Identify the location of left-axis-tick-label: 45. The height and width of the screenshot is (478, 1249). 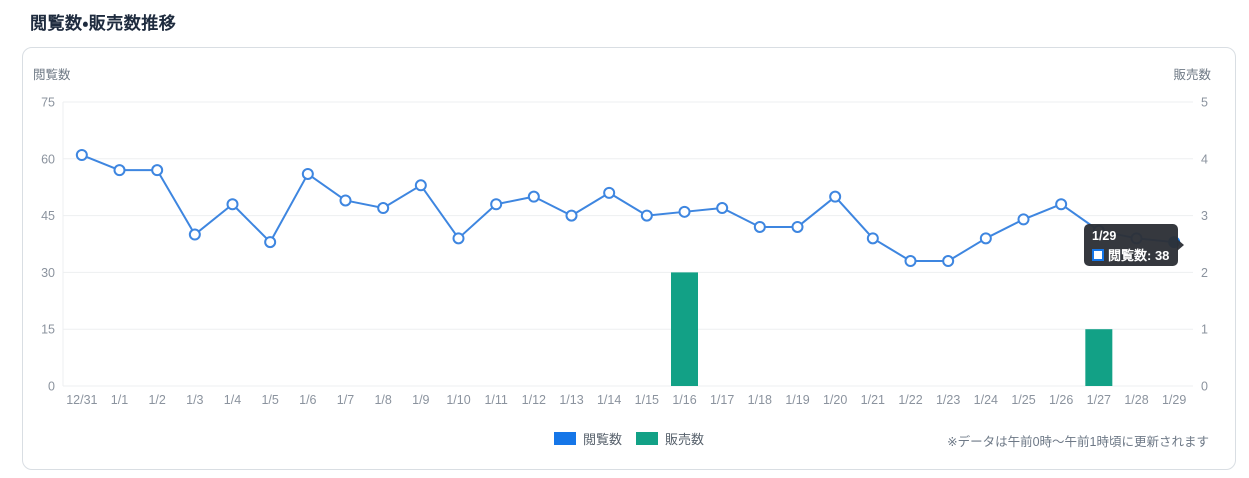
(48, 216).